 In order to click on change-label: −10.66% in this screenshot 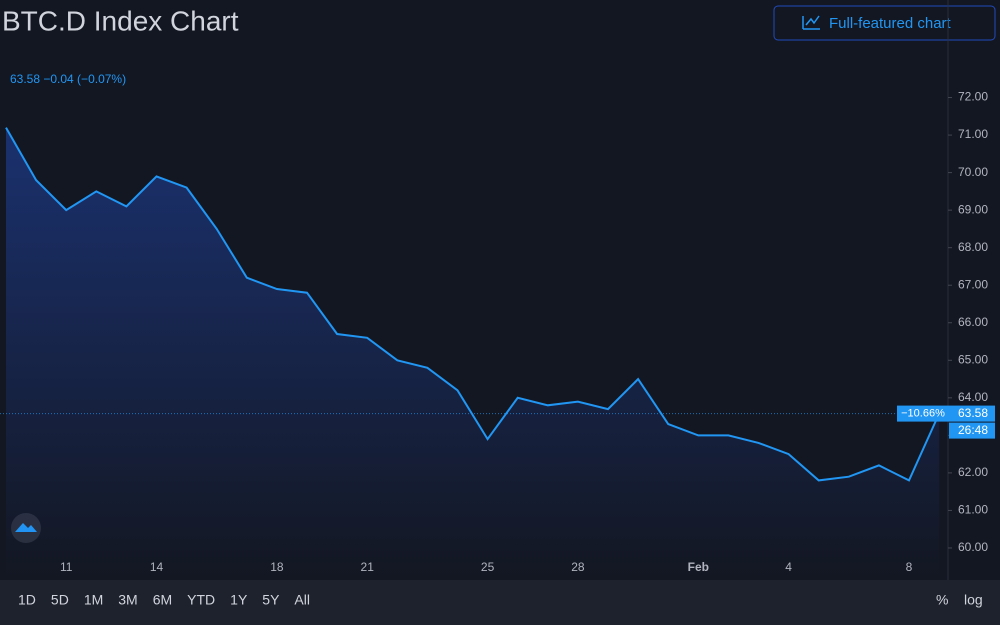, I will do `click(923, 413)`.